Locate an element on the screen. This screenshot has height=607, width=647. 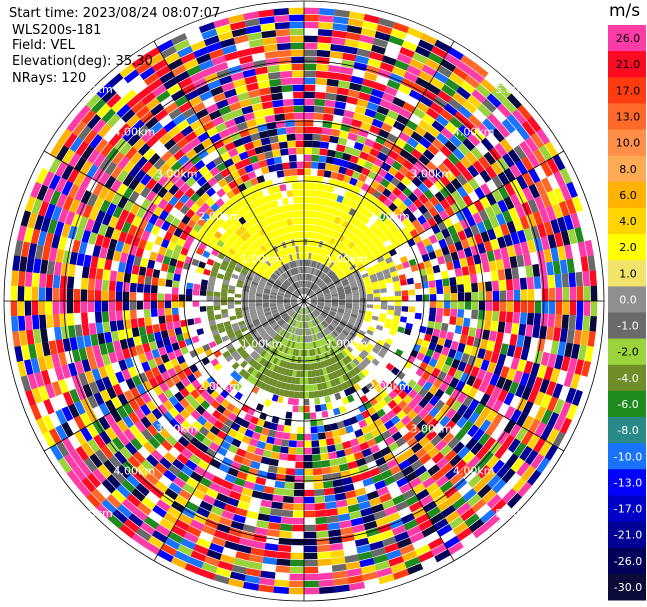
colorbar-label: -2.0 is located at coordinates (627, 352).